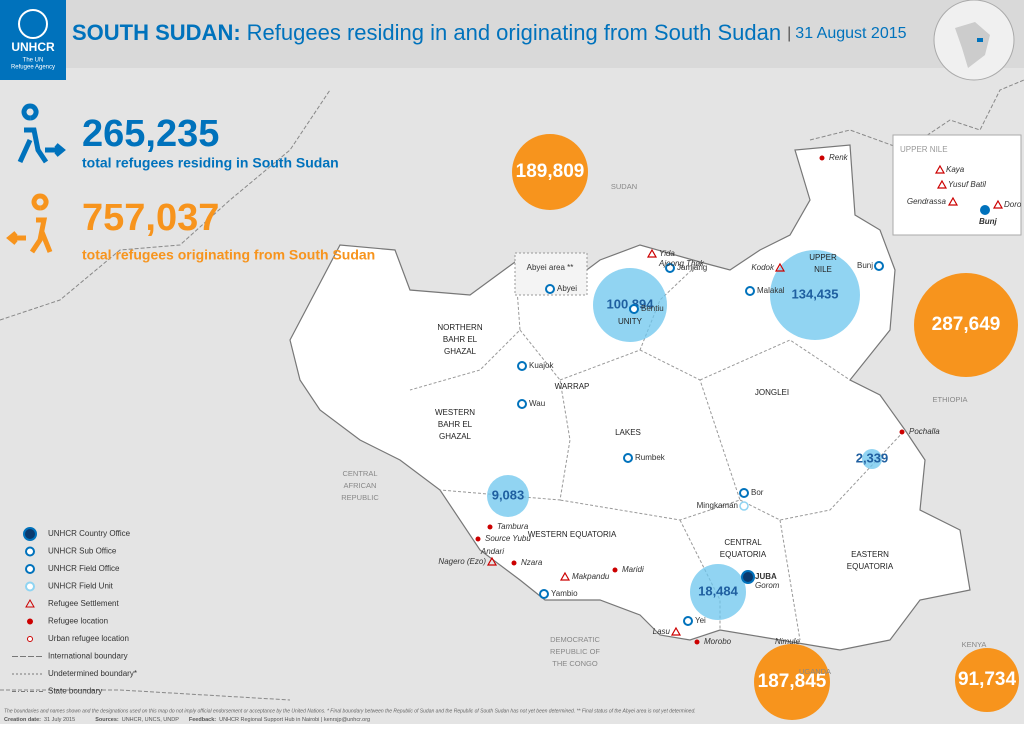 This screenshot has width=1024, height=729. Describe the element at coordinates (78, 621) in the screenshot. I see `legend-label: Refugee location` at that location.